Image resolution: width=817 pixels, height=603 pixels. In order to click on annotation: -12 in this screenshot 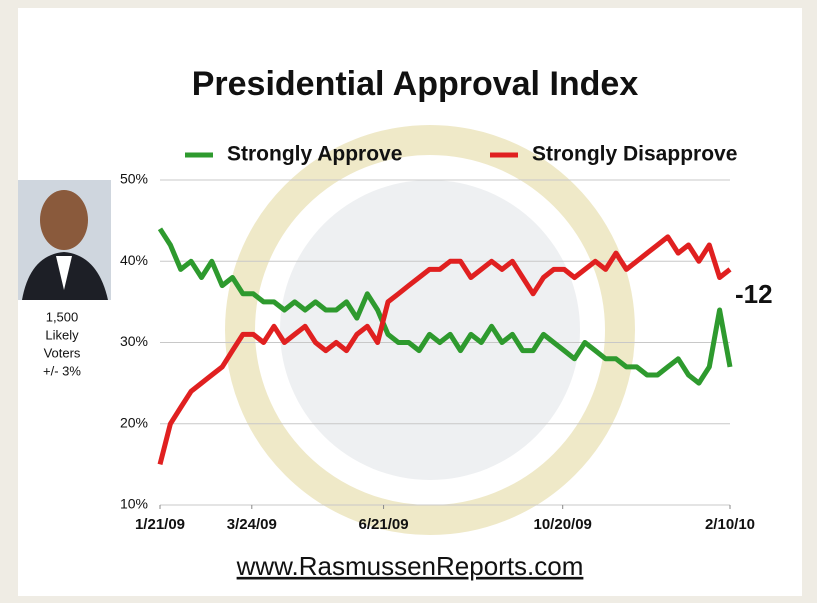, I will do `click(754, 294)`.